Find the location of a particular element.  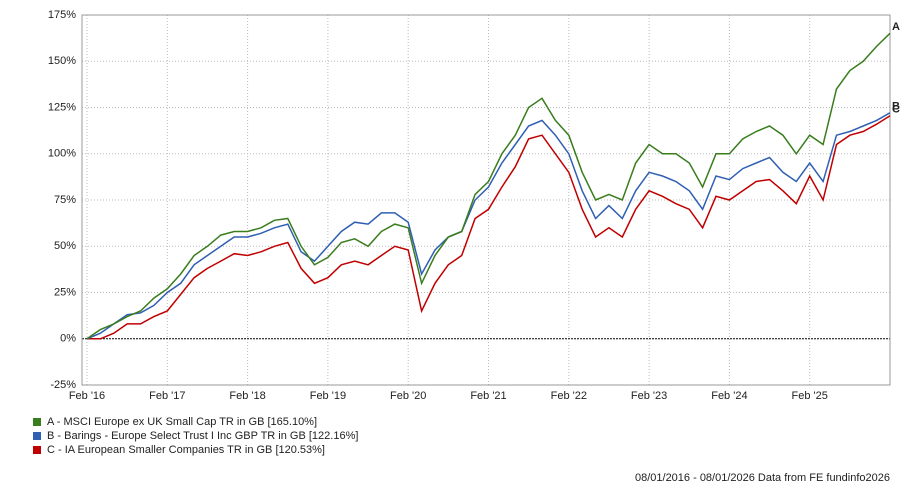

y-tick-label: 150% is located at coordinates (62, 61).